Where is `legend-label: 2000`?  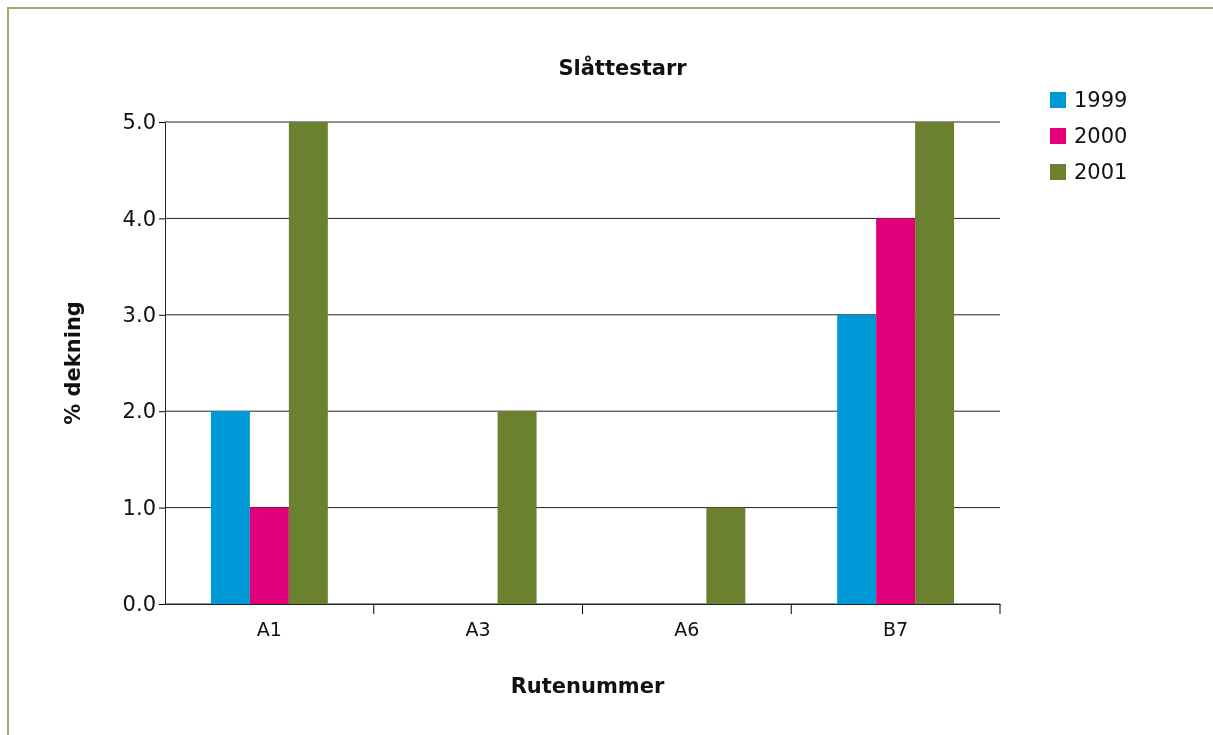
legend-label: 2000 is located at coordinates (1101, 136).